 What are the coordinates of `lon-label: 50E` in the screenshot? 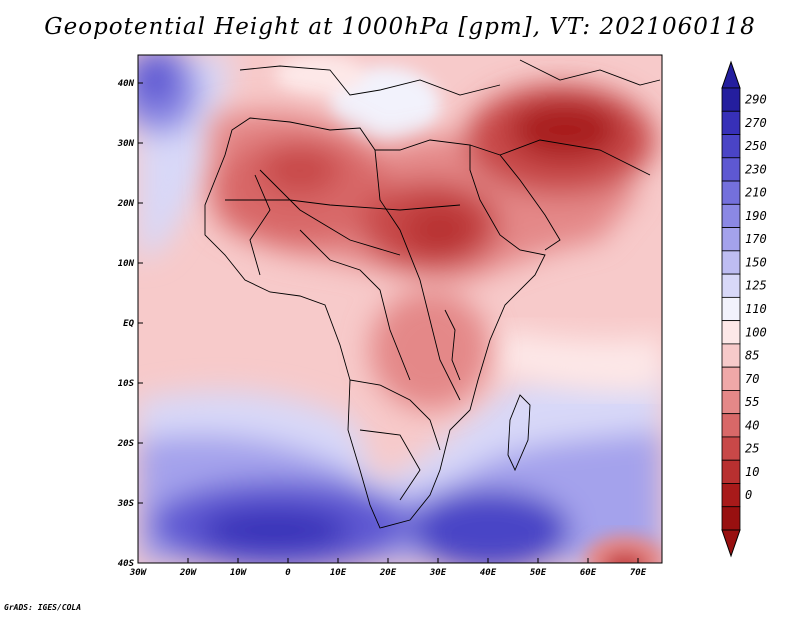 It's located at (538, 573).